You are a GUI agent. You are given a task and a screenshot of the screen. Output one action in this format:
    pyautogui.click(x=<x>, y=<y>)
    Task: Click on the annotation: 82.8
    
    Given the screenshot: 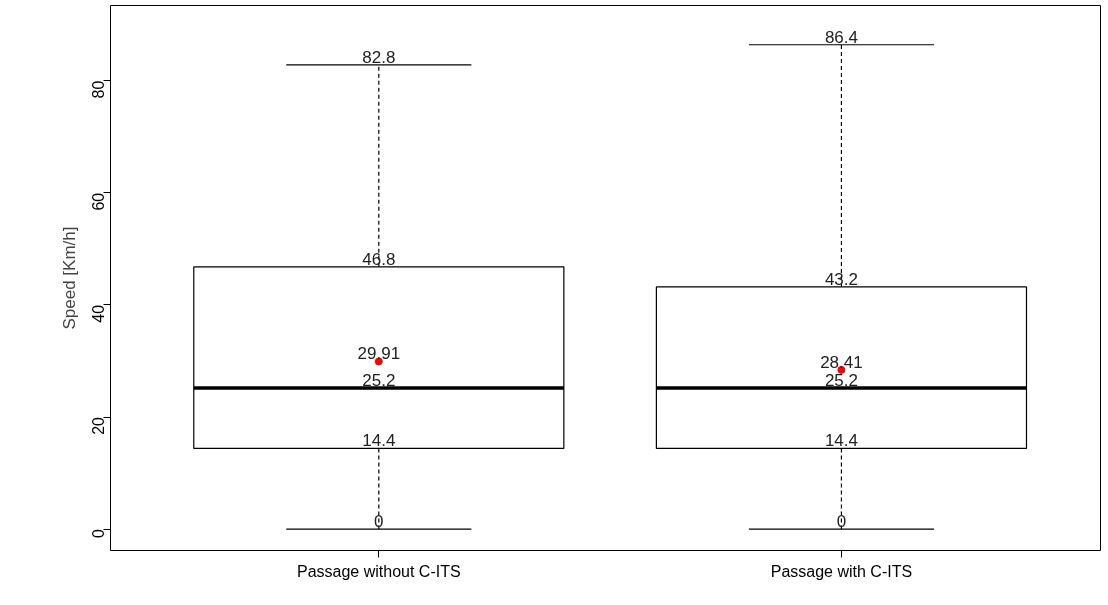 What is the action you would take?
    pyautogui.click(x=379, y=57)
    